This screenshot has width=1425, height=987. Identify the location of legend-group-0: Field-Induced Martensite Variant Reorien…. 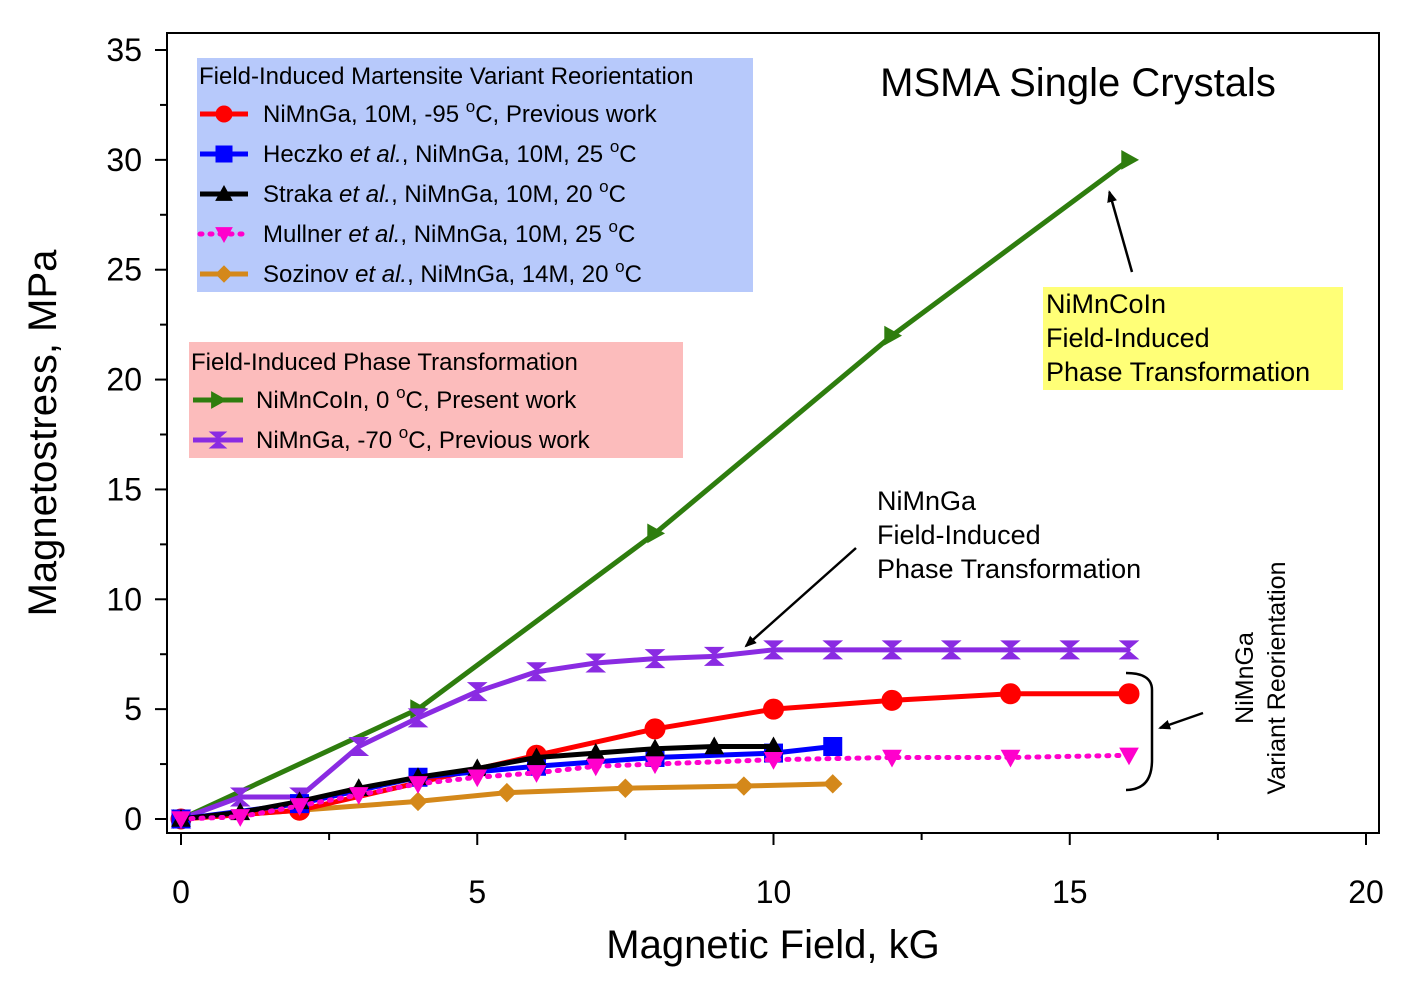
(475, 175).